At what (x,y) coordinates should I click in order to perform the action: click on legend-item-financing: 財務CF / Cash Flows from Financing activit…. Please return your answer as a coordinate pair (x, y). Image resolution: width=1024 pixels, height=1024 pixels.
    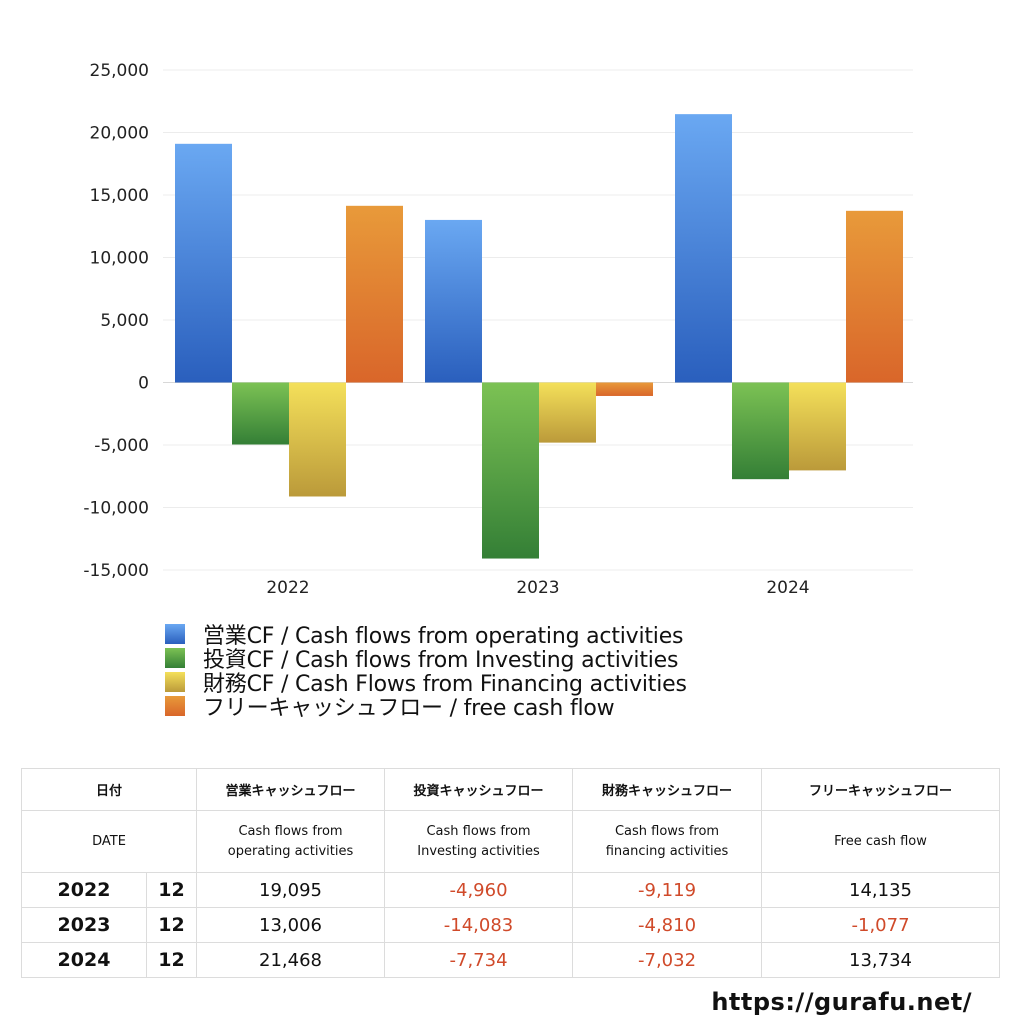
    Looking at the image, I should click on (426, 683).